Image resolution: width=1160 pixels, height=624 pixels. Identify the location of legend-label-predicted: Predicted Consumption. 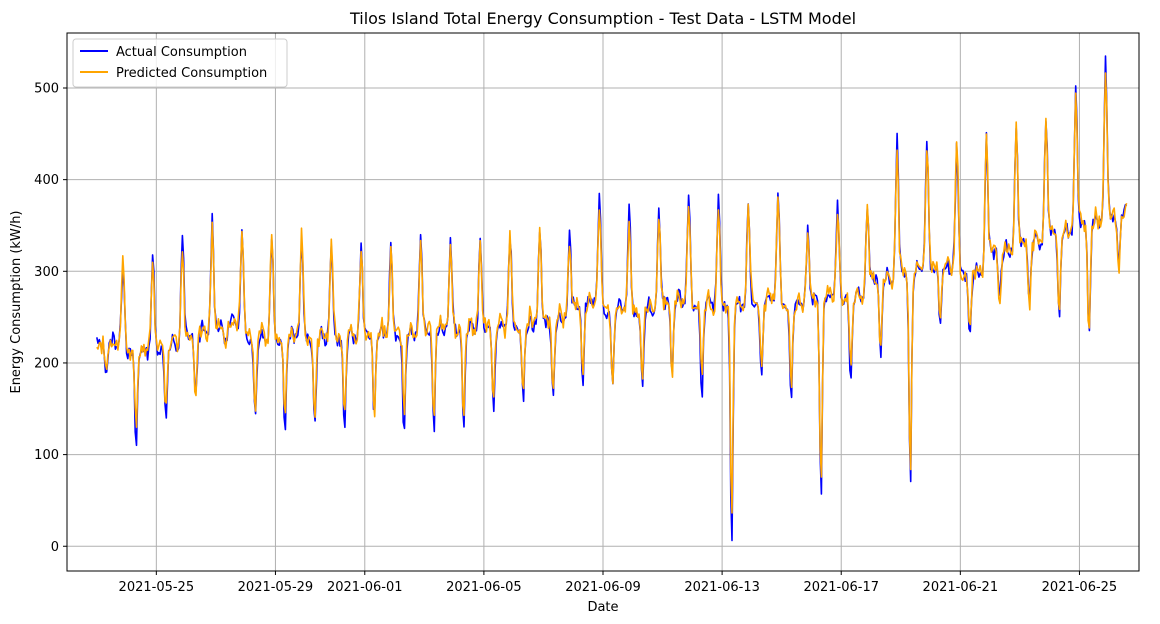
(191, 73).